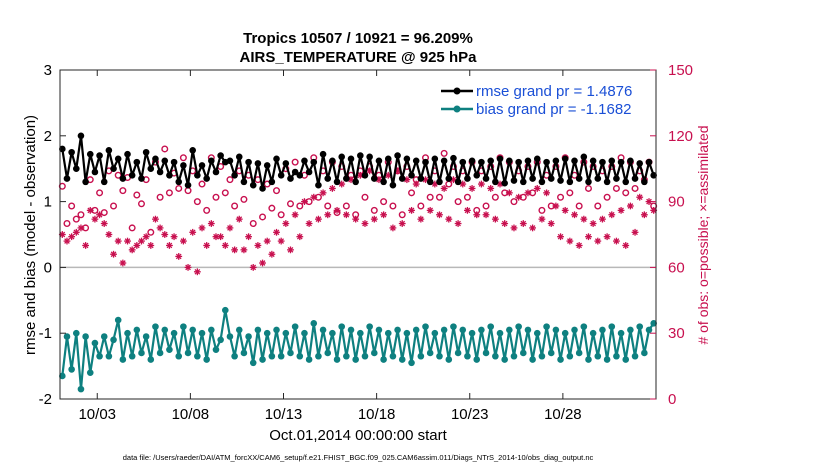  Describe the element at coordinates (359, 57) in the screenshot. I see `chart-title-line2: AIRS_TEMPERATURE @ 925 hPa` at that location.